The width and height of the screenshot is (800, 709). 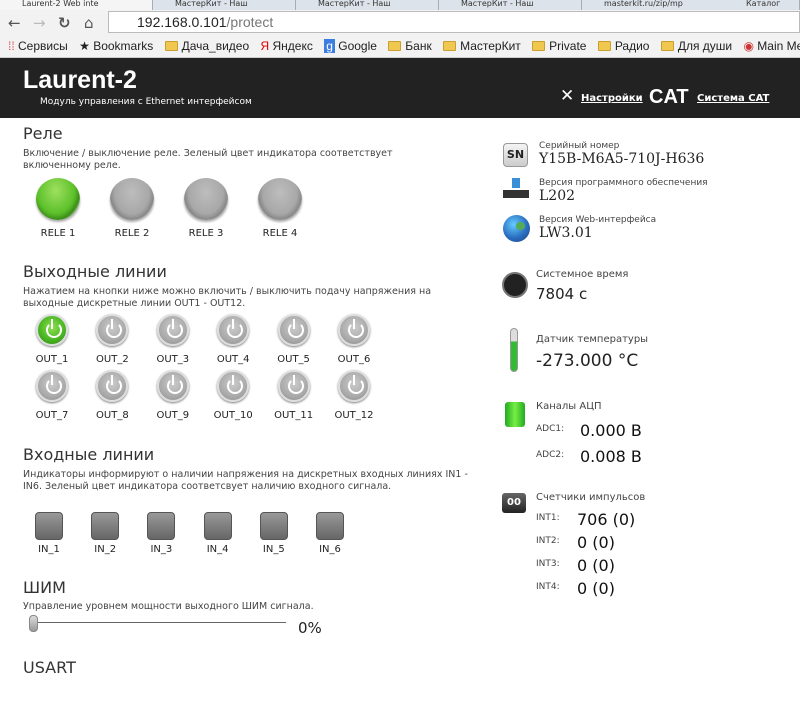 What do you see at coordinates (548, 564) in the screenshot?
I see `counter-name: INT3:` at bounding box center [548, 564].